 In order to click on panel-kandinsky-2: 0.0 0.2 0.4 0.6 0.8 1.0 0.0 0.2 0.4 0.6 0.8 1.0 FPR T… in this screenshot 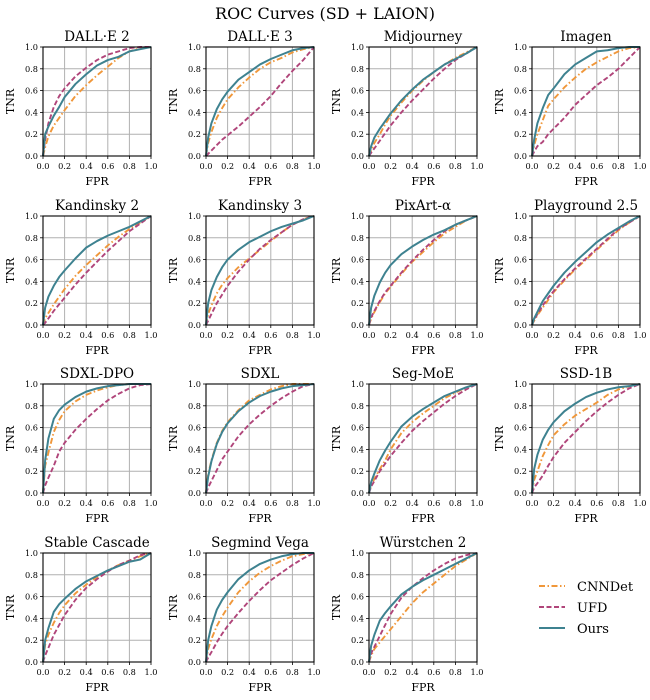, I will do `click(81, 277)`.